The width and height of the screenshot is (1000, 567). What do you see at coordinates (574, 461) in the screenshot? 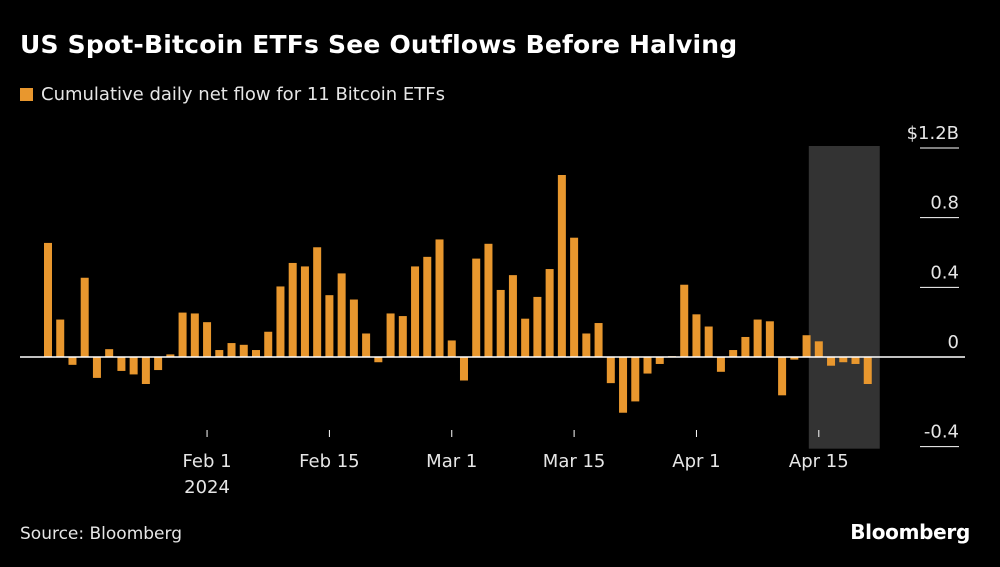
I see `x-tick-label: Mar 15` at bounding box center [574, 461].